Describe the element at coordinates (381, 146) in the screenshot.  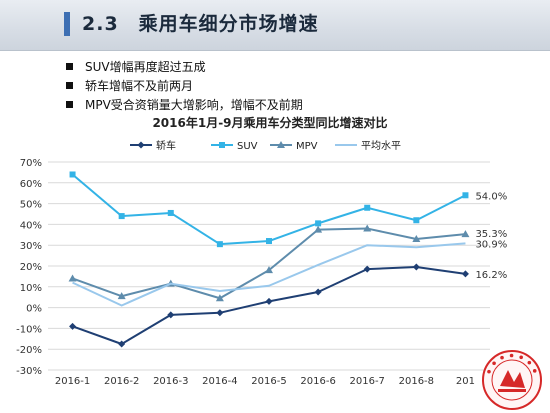
I see `legend-label: 平均水平` at that location.